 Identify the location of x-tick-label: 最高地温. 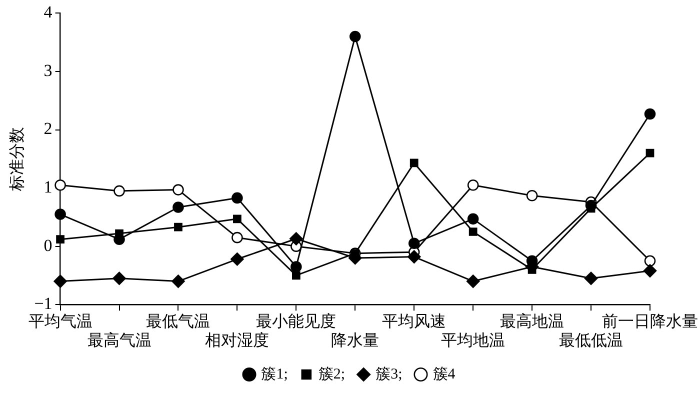
(532, 321).